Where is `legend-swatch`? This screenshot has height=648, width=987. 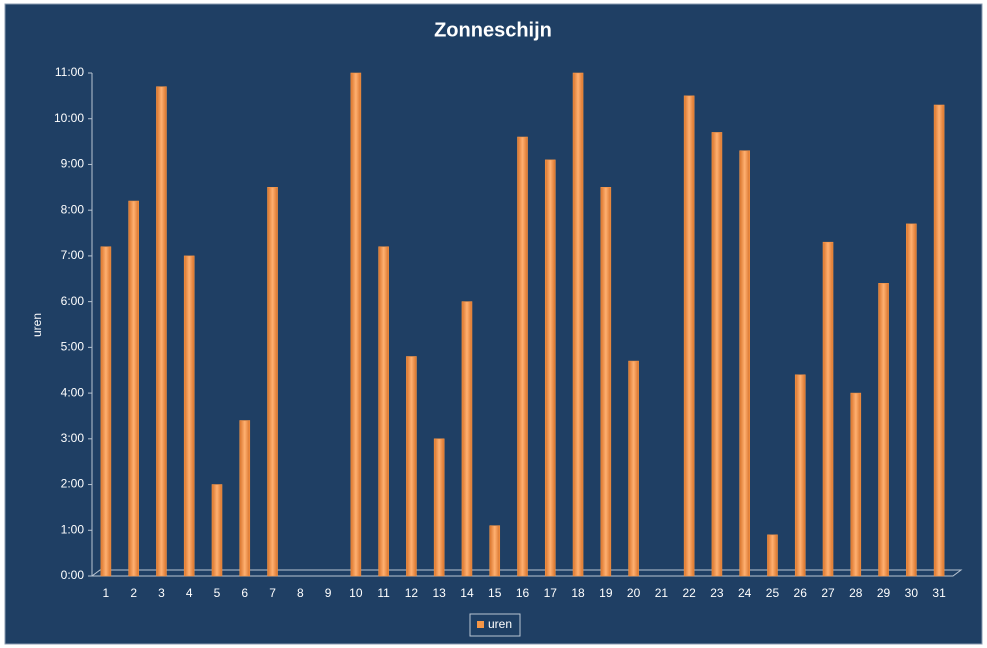 legend-swatch is located at coordinates (480, 624).